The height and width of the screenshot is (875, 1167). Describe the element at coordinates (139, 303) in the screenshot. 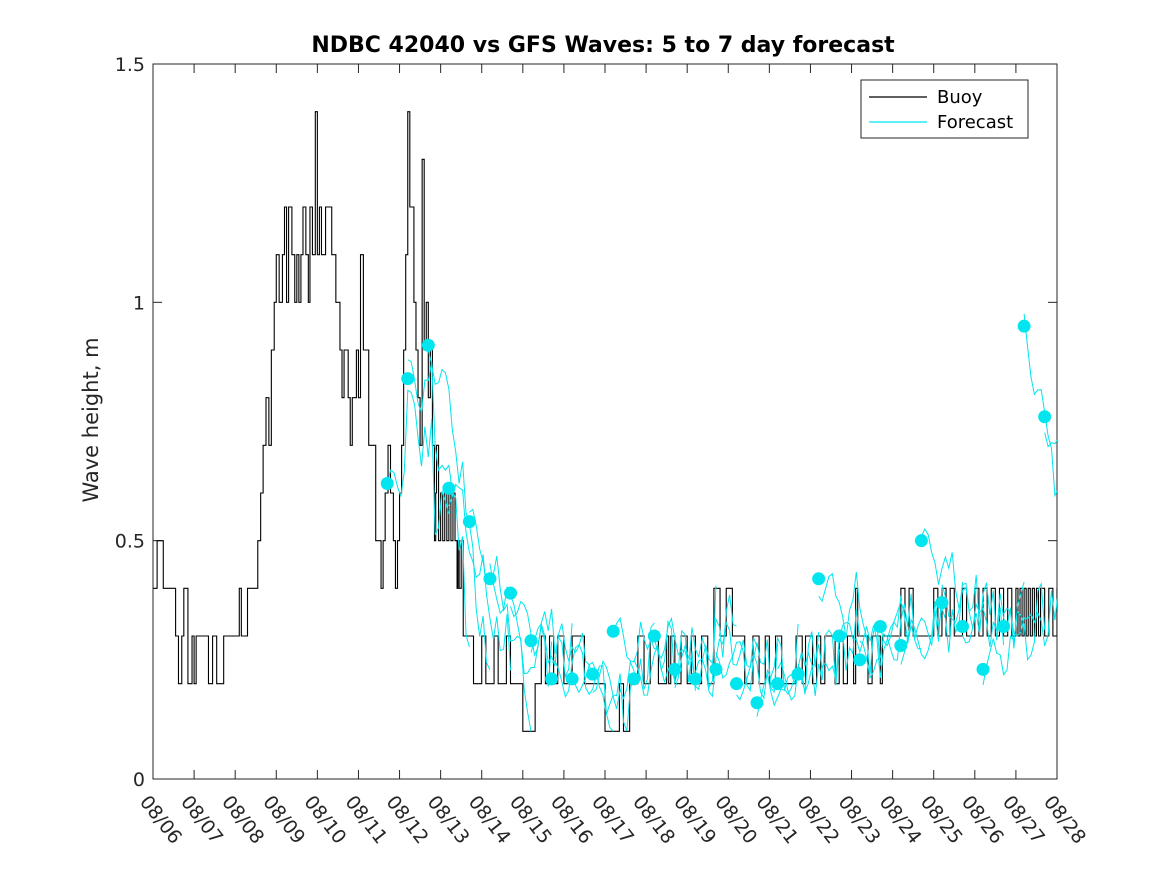

I see `y-tick-label: 1` at that location.